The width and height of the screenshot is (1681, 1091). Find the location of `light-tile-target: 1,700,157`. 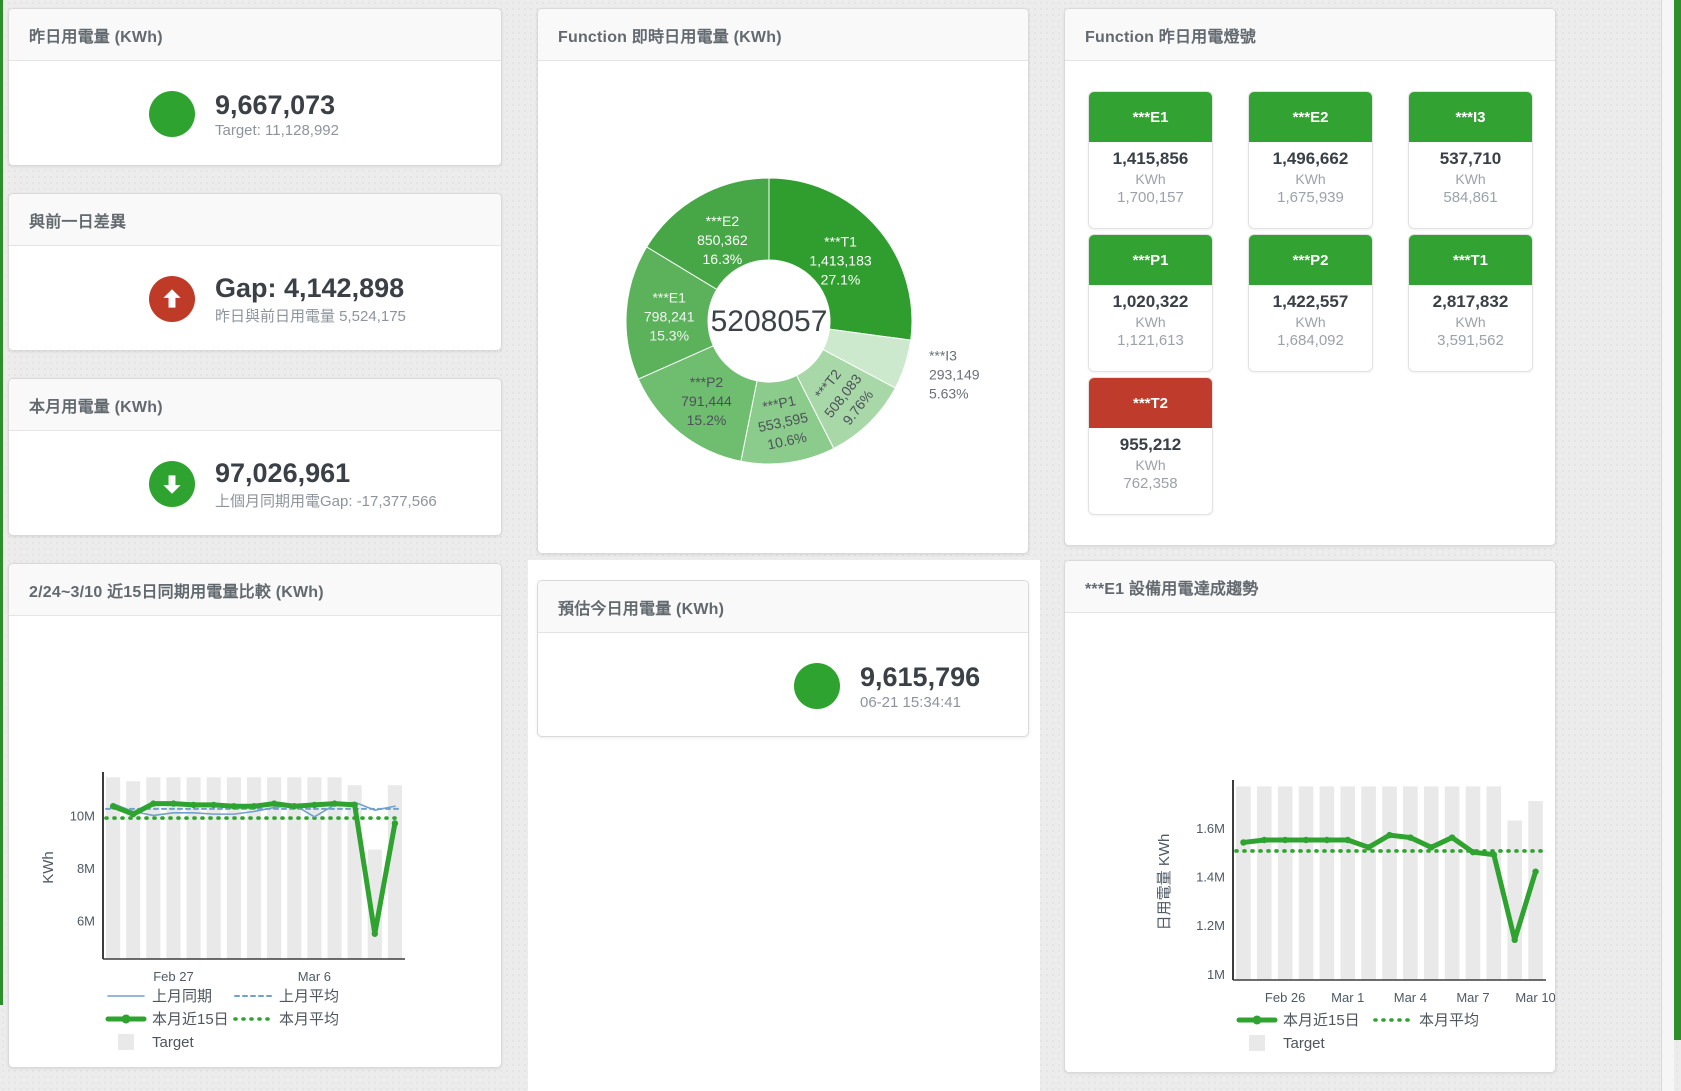

light-tile-target: 1,700,157 is located at coordinates (1150, 197).